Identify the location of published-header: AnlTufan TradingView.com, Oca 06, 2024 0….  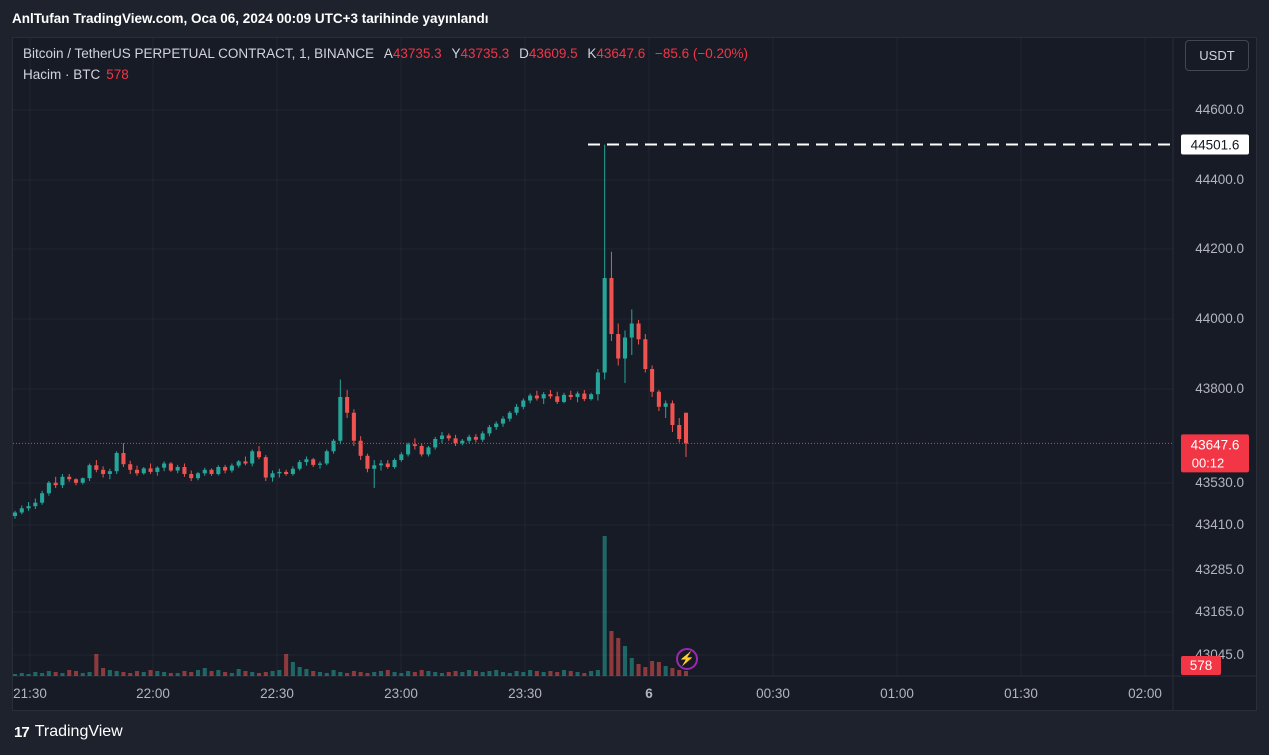
(250, 18).